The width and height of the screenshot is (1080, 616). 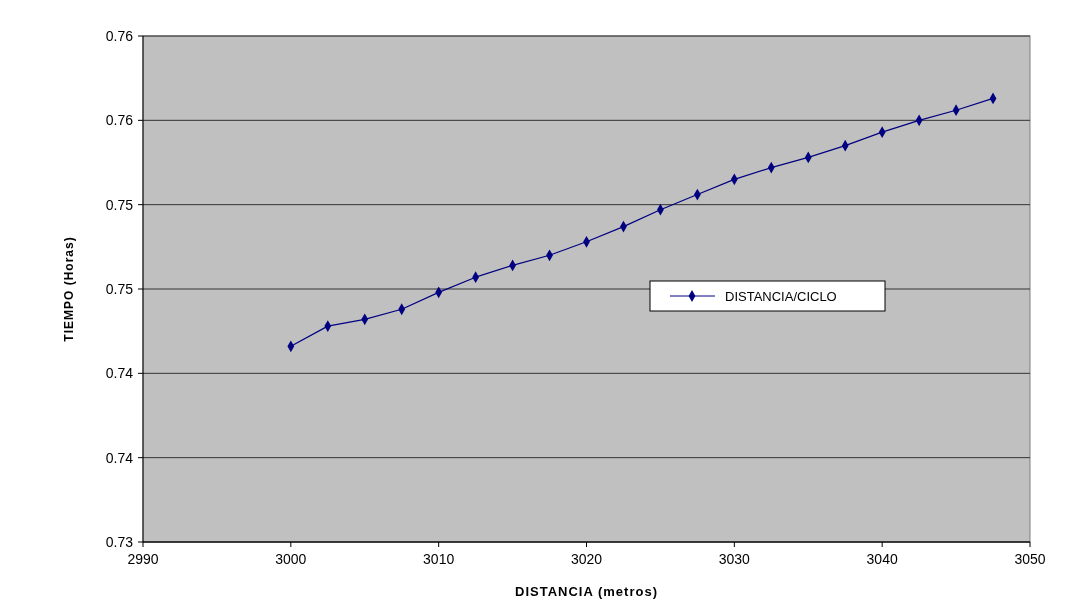 I want to click on y-tick-label: 0.73, so click(x=119, y=541).